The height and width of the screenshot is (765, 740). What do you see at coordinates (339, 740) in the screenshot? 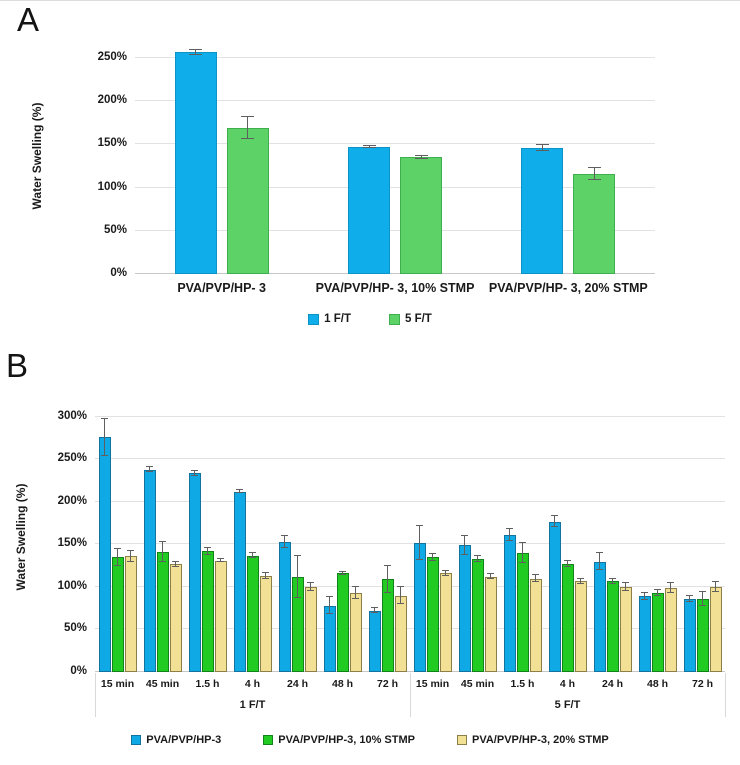
I see `legend-item: PVA/PVP/HP-3, 10% STMP` at bounding box center [339, 740].